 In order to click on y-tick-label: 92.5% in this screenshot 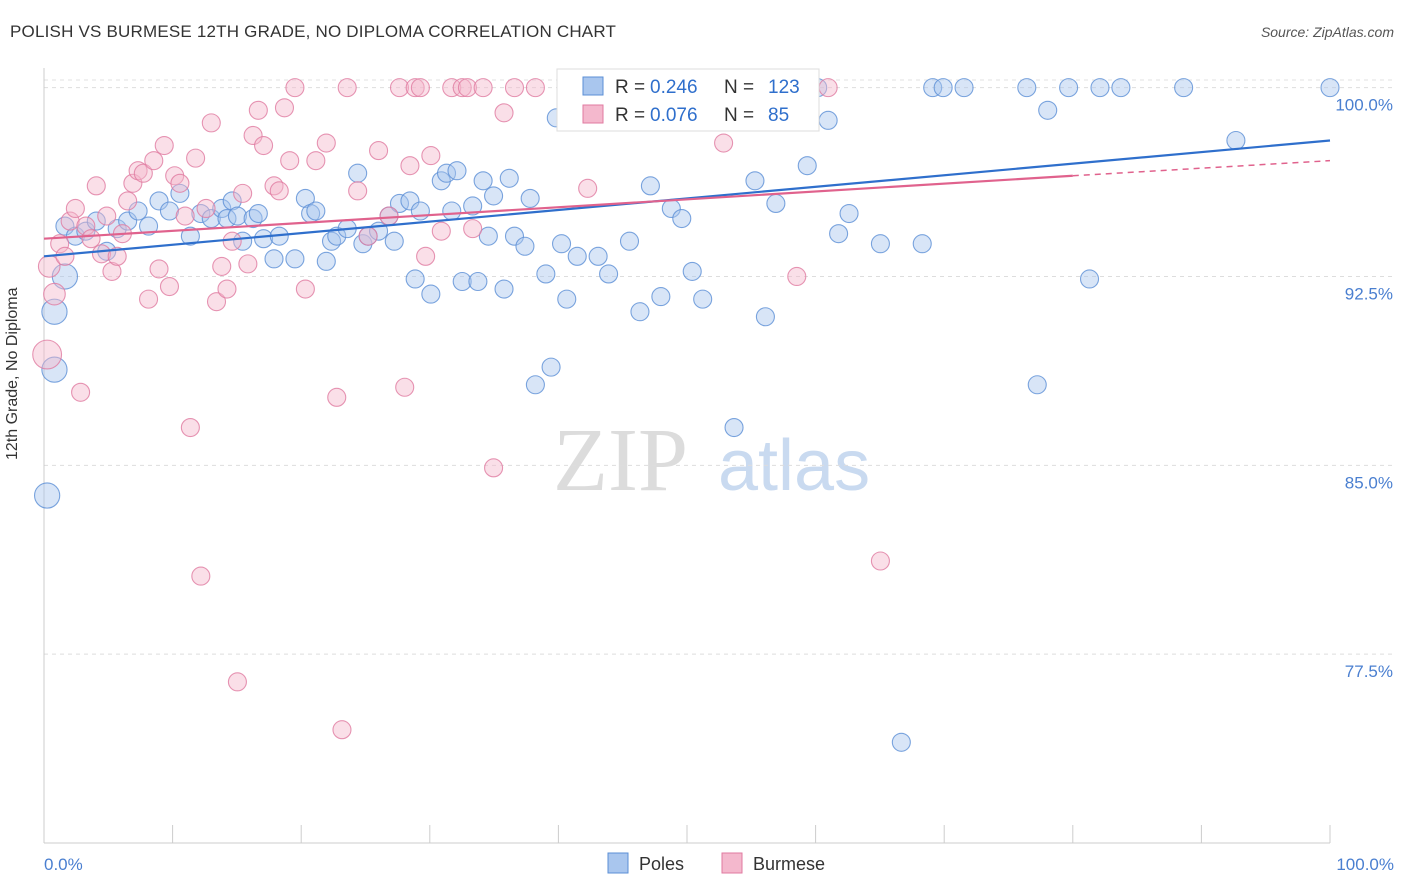, I will do `click(1369, 293)`.